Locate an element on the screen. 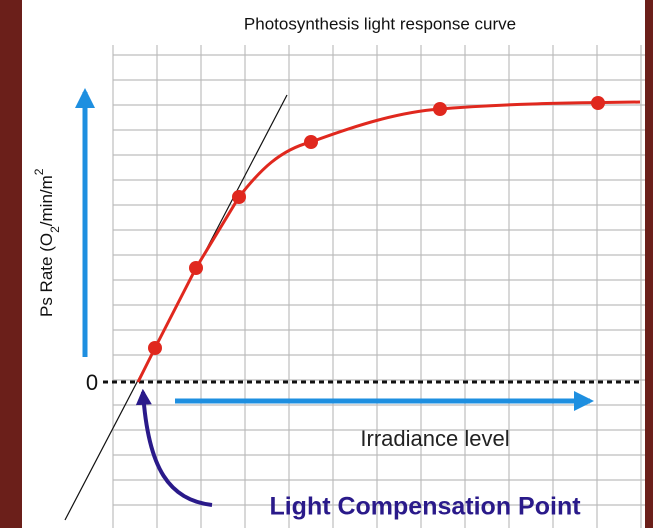 The height and width of the screenshot is (528, 653). annotation: Light Compensation Point is located at coordinates (425, 507).